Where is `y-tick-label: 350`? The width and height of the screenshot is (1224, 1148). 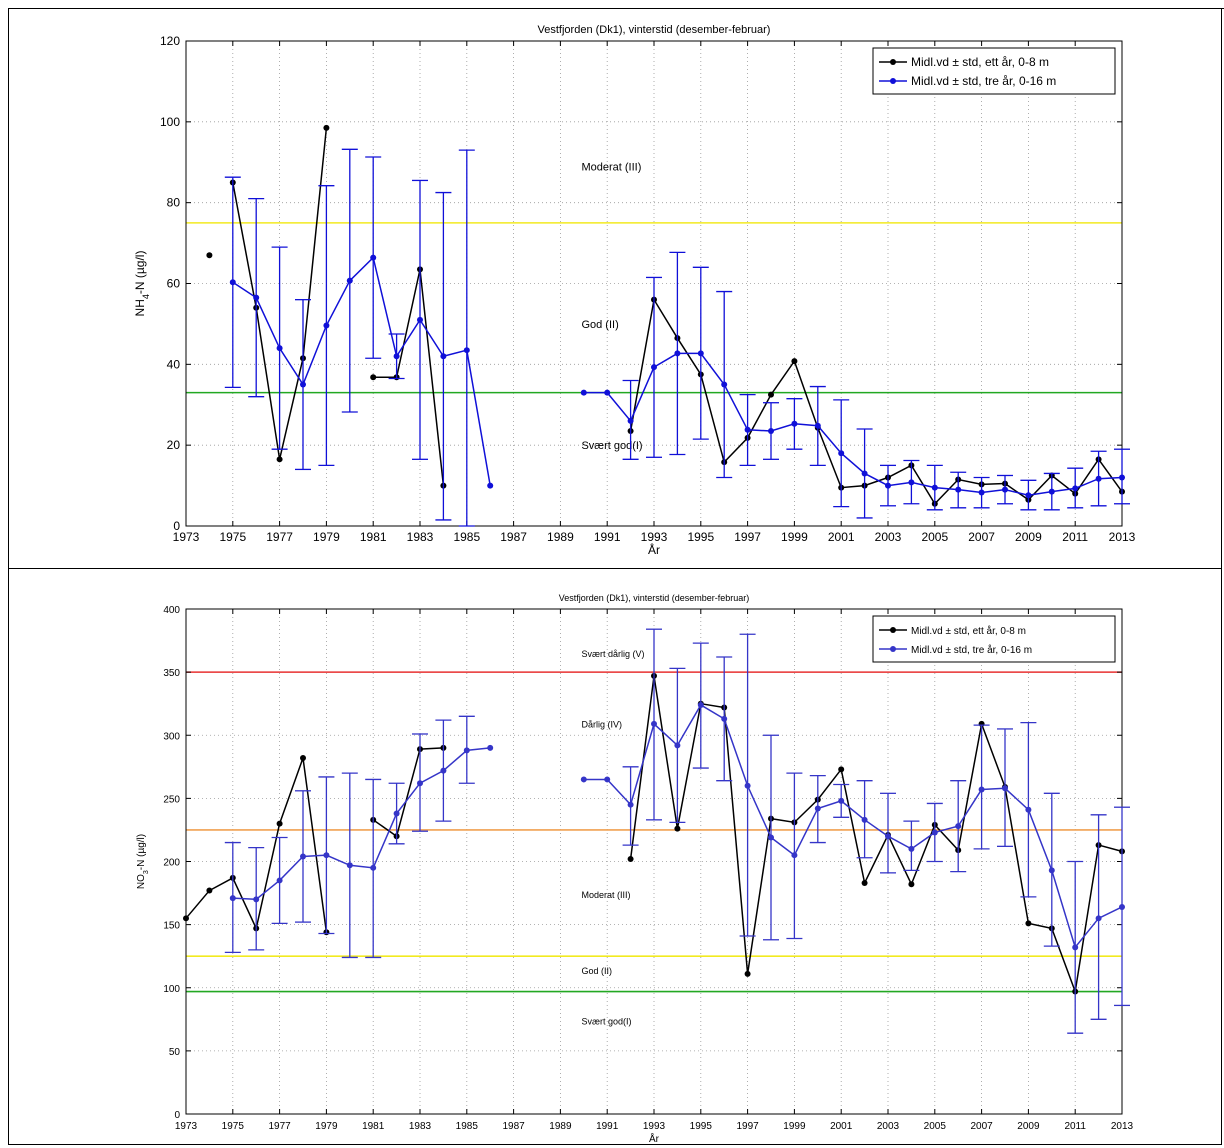 y-tick-label: 350 is located at coordinates (171, 673).